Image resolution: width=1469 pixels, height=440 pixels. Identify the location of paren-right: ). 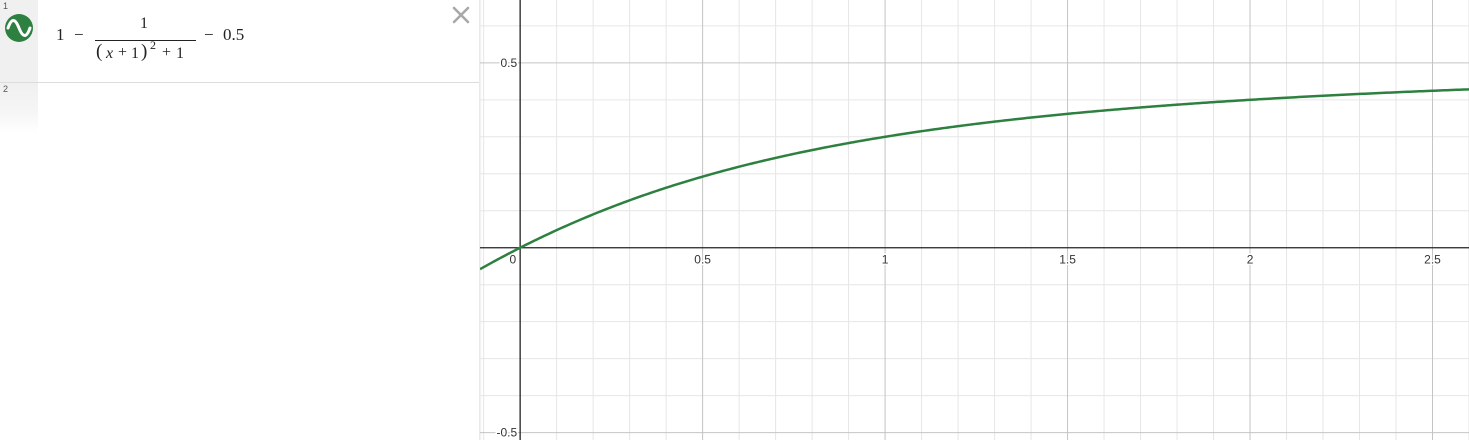
(144, 51).